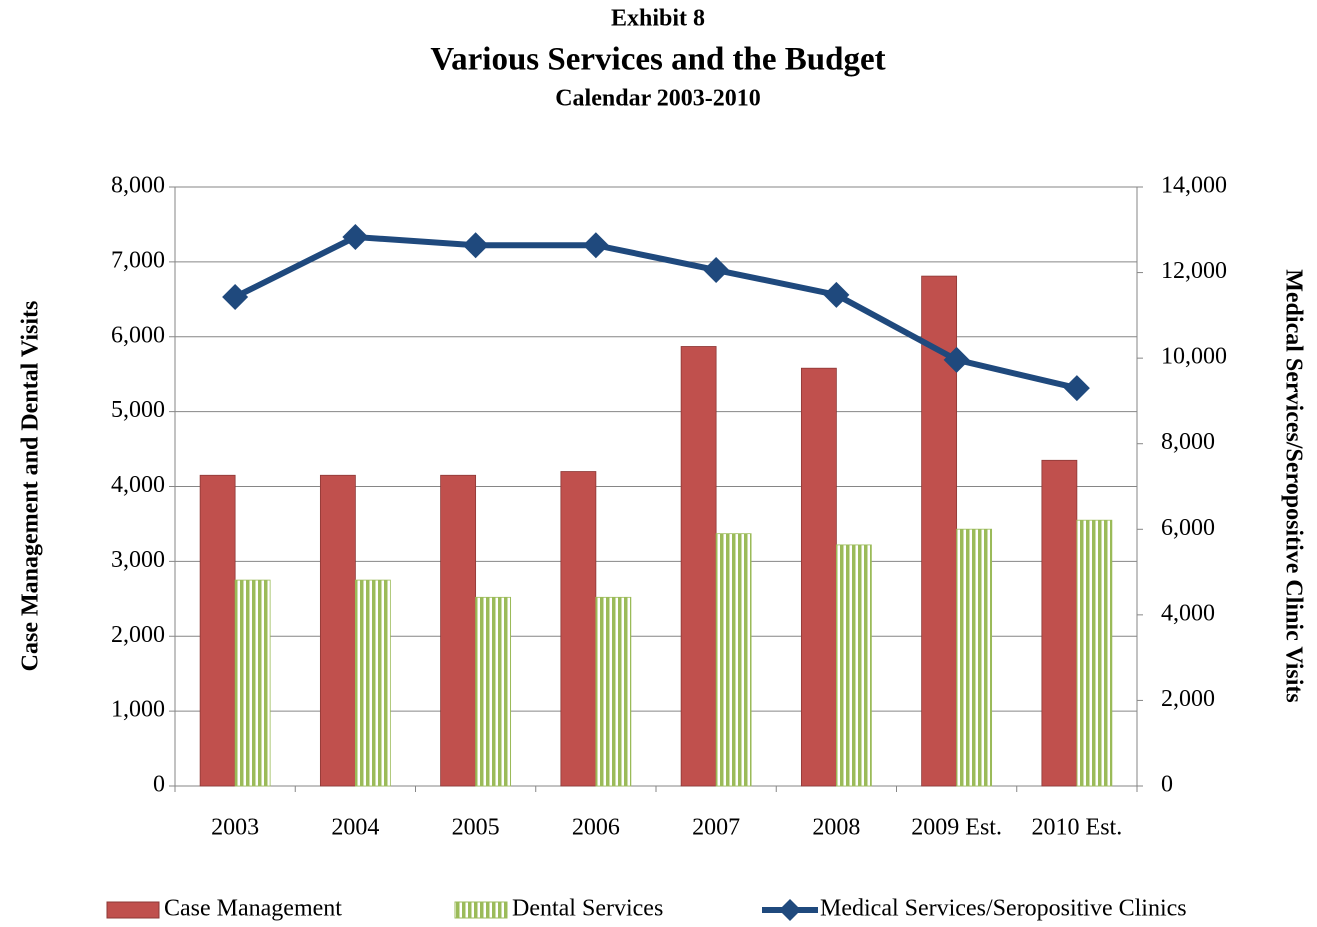  What do you see at coordinates (1003, 909) in the screenshot?
I see `legend-label: Medical Services/Seropositive Clinics` at bounding box center [1003, 909].